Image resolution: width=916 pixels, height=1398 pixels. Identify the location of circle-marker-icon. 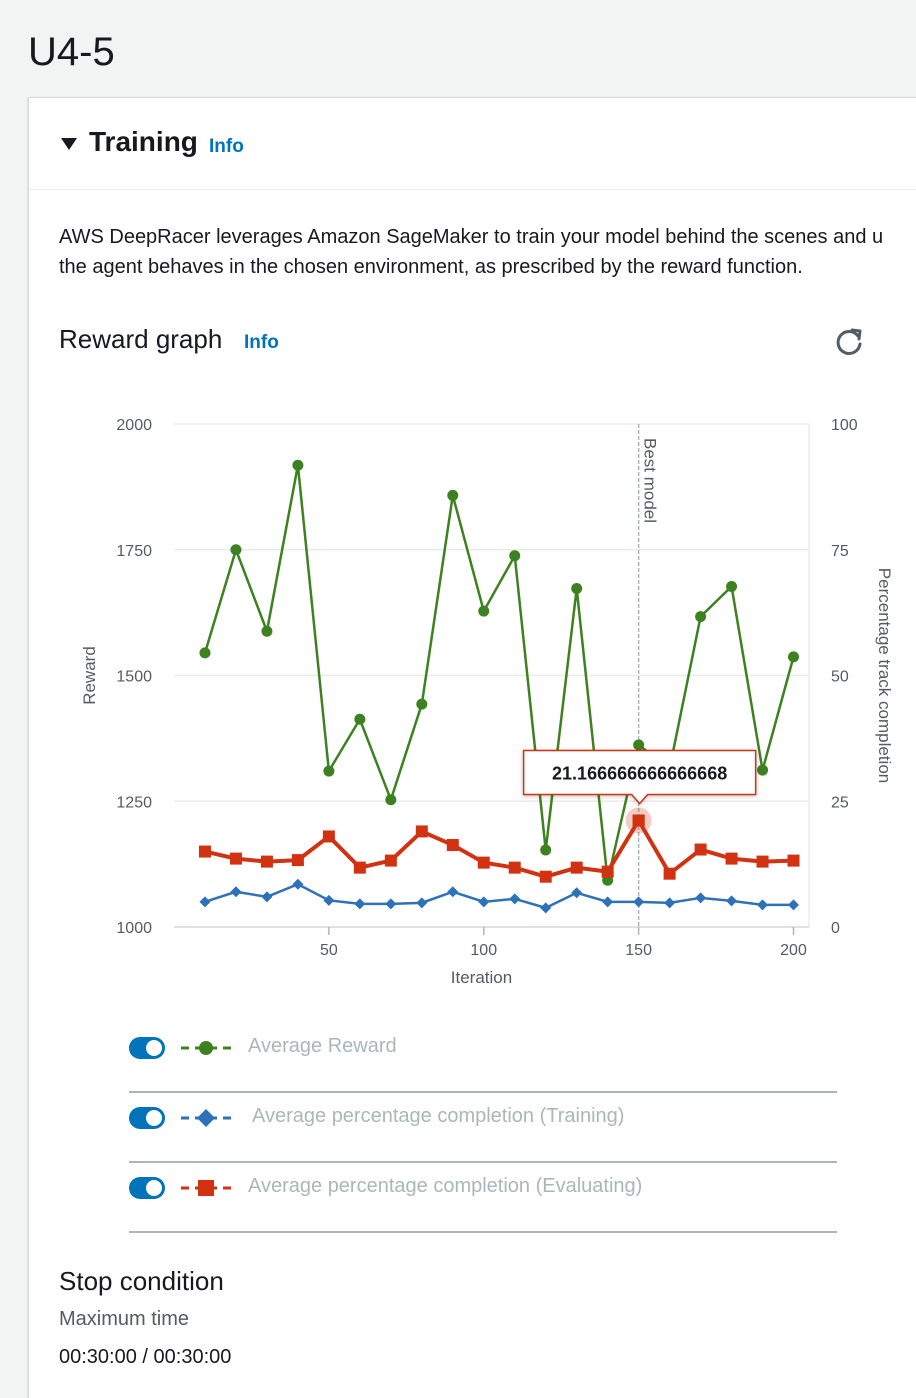
(206, 1048).